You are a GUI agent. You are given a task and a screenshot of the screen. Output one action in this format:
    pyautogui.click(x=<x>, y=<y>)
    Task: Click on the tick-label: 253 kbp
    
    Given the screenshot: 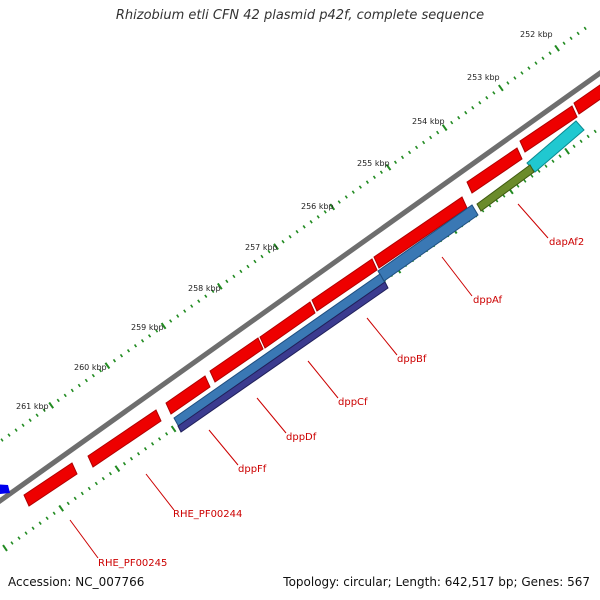 What is the action you would take?
    pyautogui.click(x=483, y=77)
    